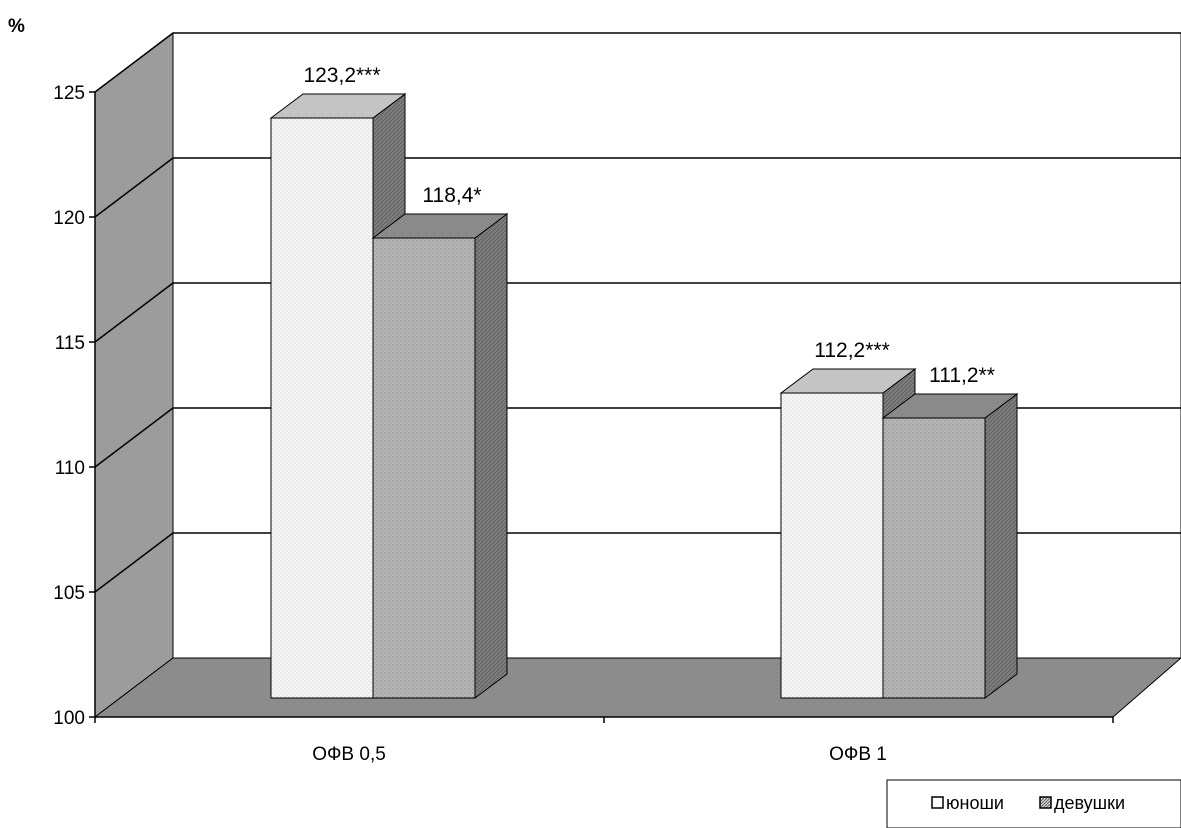  Describe the element at coordinates (962, 375) in the screenshot. I see `data-label-2-2: 111,2**` at that location.